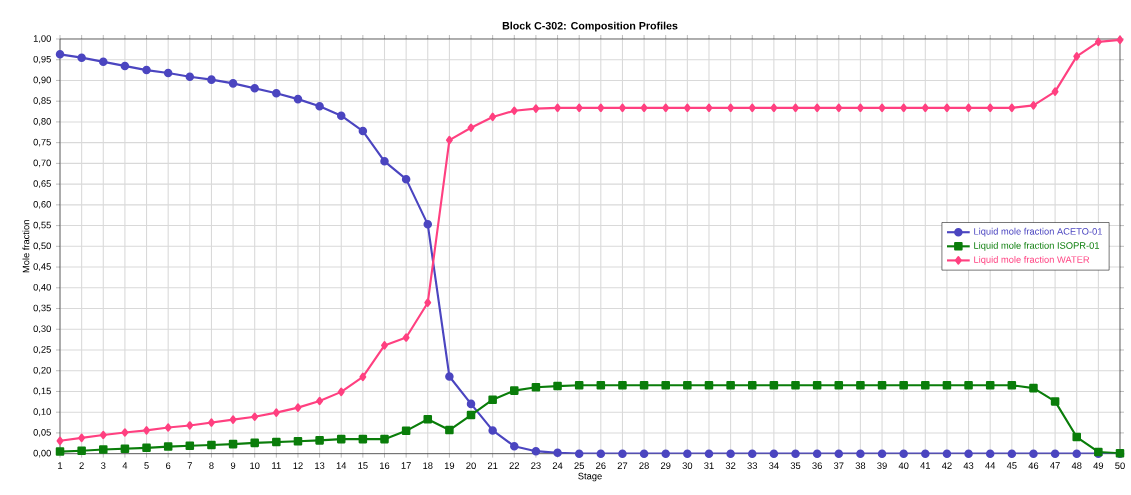 Image resolution: width=1131 pixels, height=495 pixels. I want to click on x-tick-label: 40, so click(903, 465).